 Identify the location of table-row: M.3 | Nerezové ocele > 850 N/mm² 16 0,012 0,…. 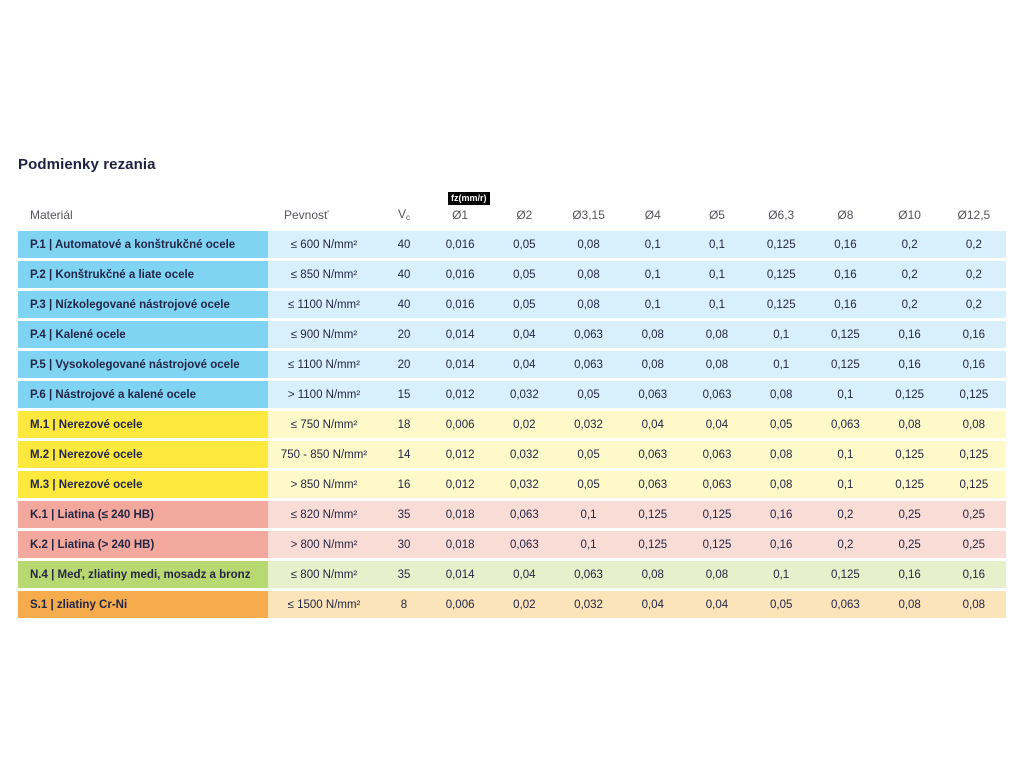
(512, 484).